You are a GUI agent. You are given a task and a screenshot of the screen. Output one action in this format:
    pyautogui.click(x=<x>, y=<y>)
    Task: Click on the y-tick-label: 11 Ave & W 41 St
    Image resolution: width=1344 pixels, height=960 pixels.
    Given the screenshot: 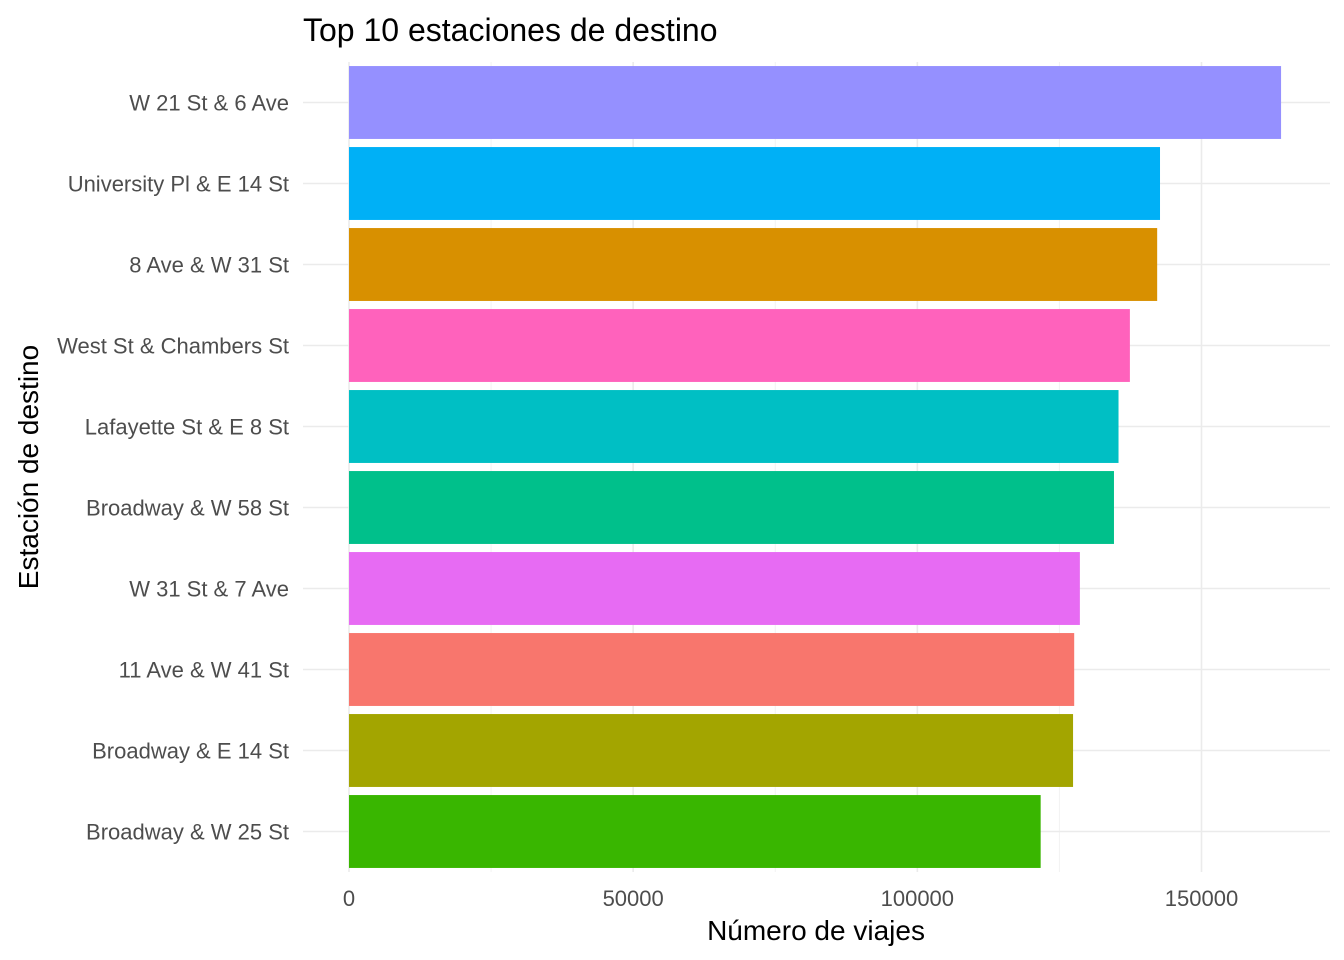 What is the action you would take?
    pyautogui.click(x=204, y=670)
    